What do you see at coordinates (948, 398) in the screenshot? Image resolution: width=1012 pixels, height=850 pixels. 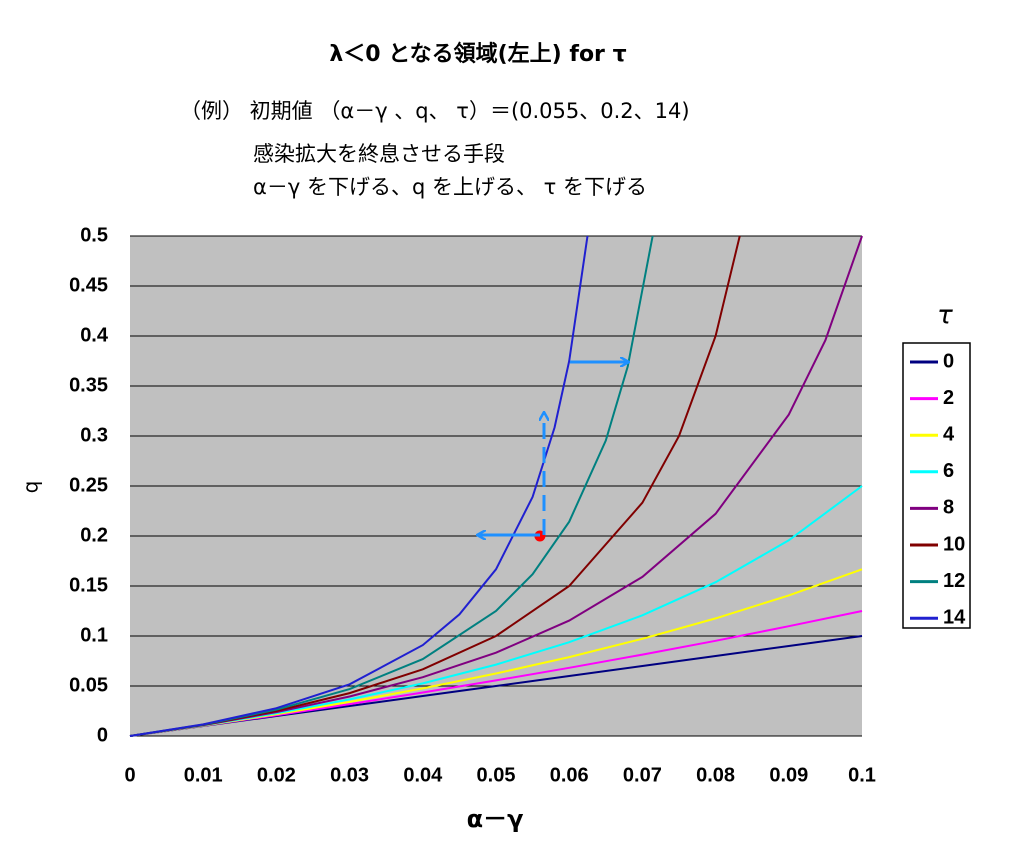 I see `legend-label: 2` at bounding box center [948, 398].